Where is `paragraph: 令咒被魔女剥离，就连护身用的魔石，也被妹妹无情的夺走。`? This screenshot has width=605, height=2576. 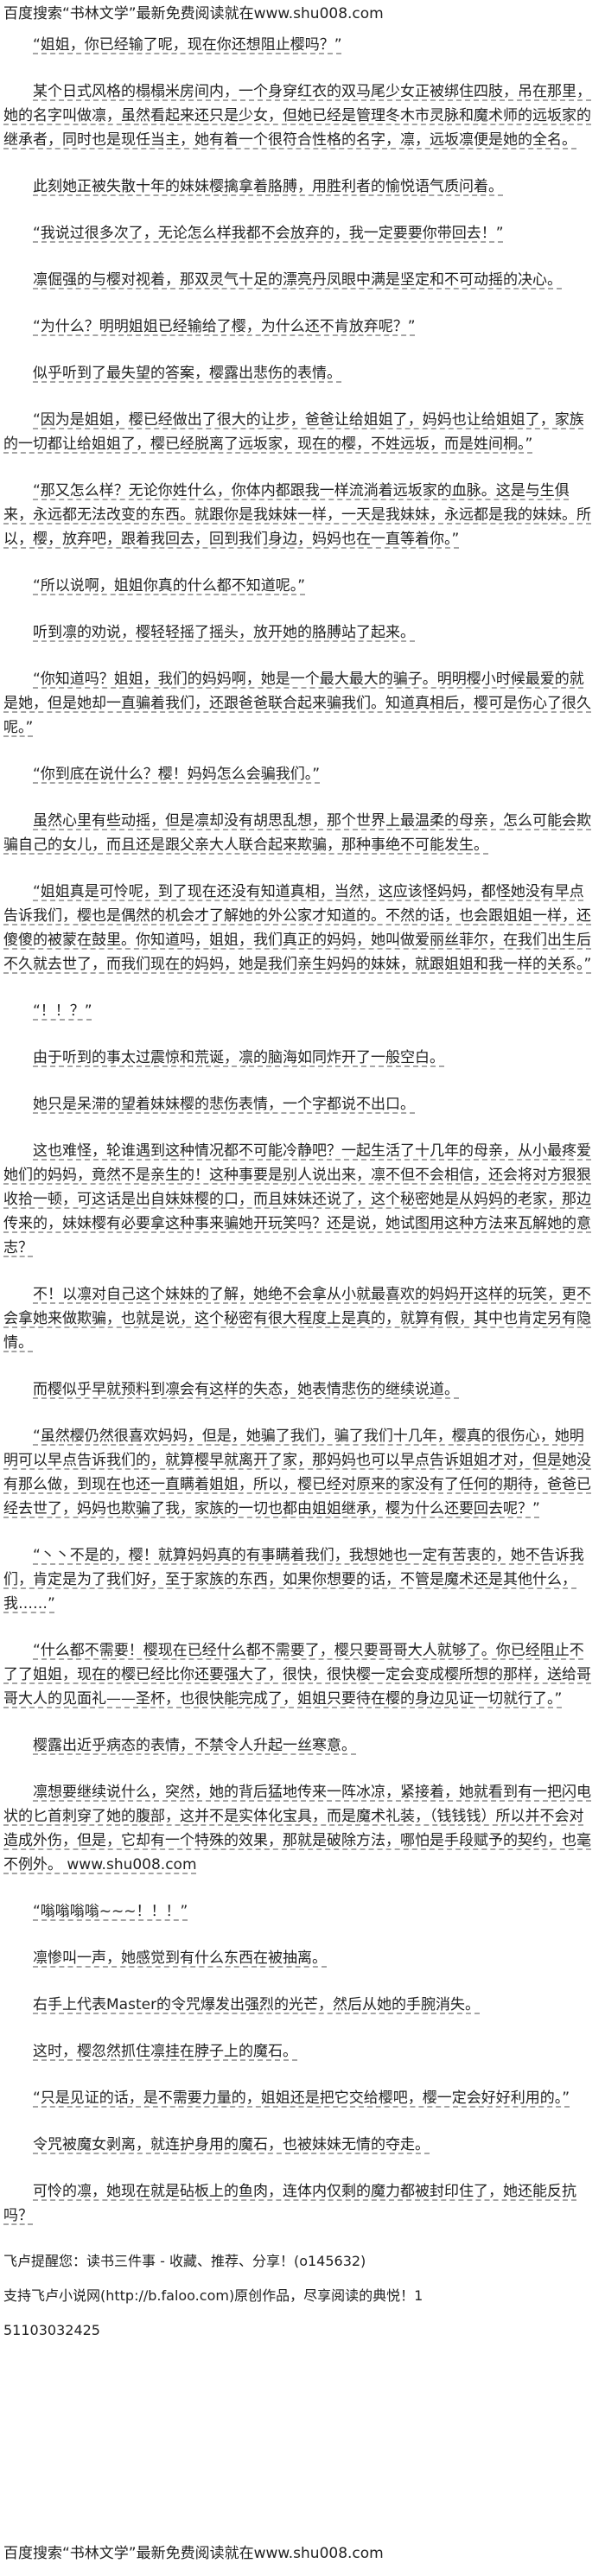 paragraph: 令咒被魔女剥离，就连护身用的魔石，也被妹妹无情的夺走。 is located at coordinates (231, 2144).